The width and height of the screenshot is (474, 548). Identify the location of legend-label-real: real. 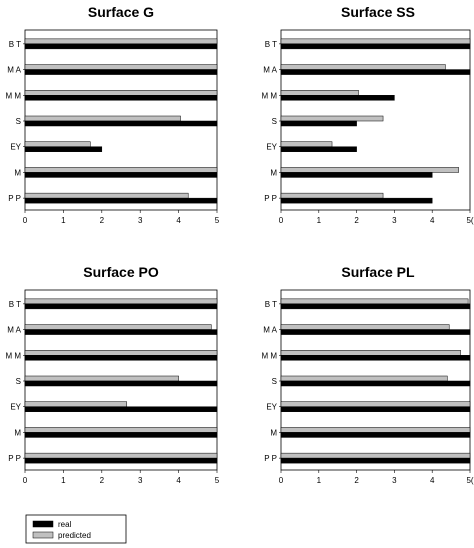
(65, 524).